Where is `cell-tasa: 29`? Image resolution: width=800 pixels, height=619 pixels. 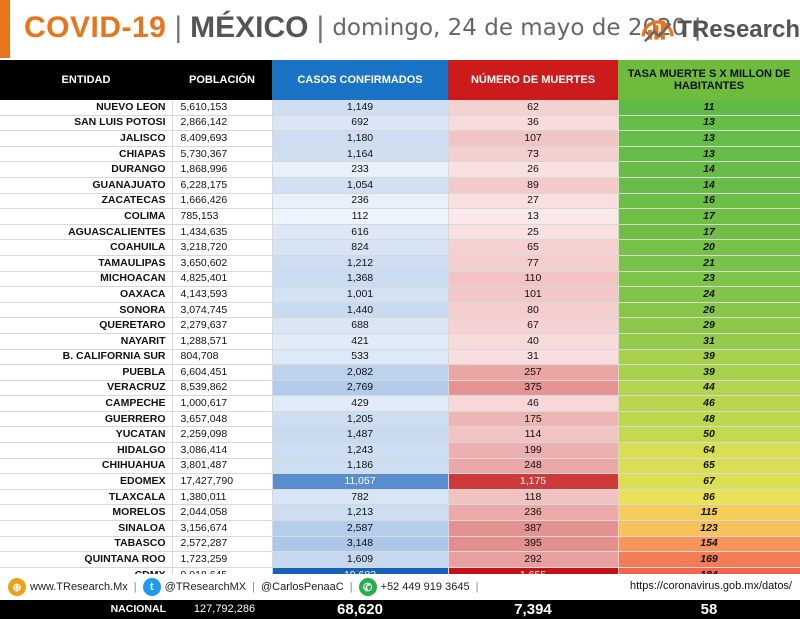
cell-tasa: 29 is located at coordinates (709, 326).